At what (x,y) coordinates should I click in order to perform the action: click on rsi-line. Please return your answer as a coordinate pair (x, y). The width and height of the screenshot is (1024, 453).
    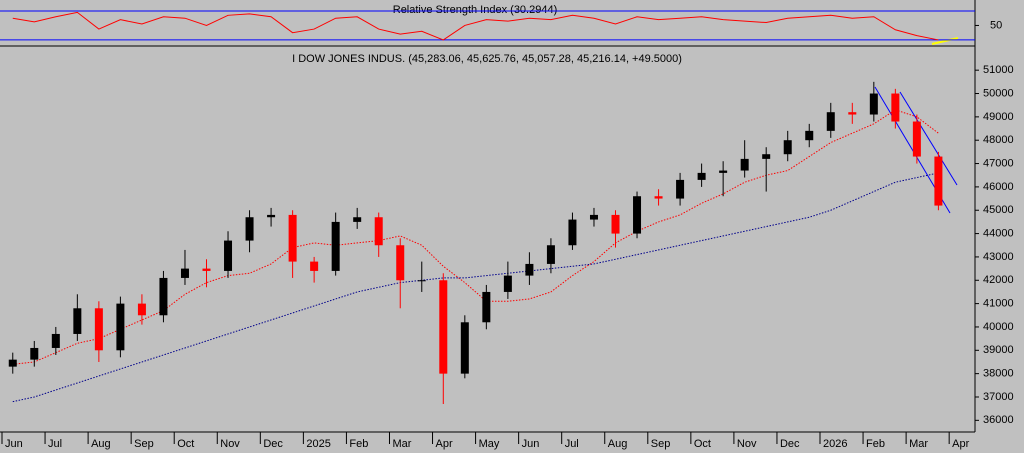
    Looking at the image, I should click on (475, 26).